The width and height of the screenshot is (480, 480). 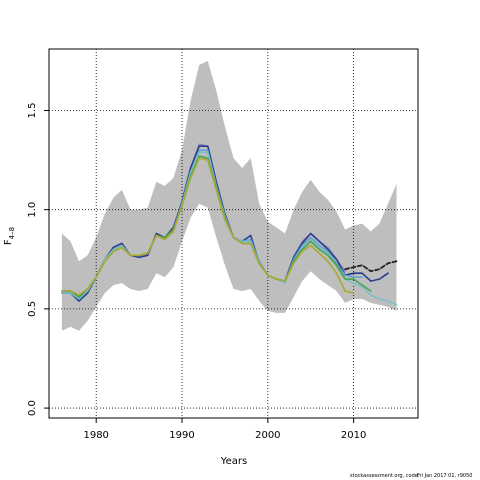 What do you see at coordinates (12, 233) in the screenshot?
I see `y-axis-title-subscript: 4–8` at bounding box center [12, 233].